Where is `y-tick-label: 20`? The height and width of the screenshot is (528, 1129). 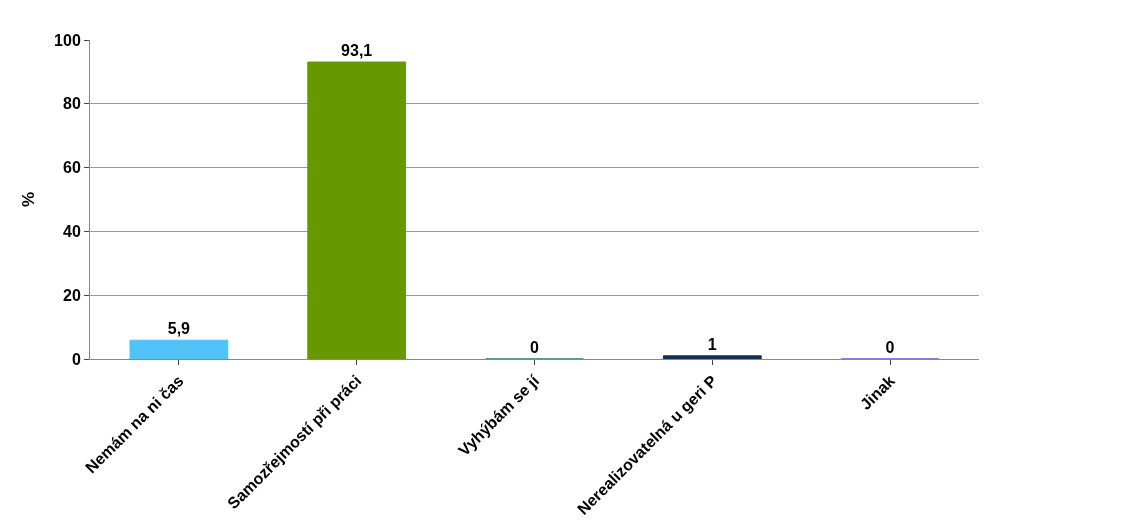
y-tick-label: 20 is located at coordinates (72, 295).